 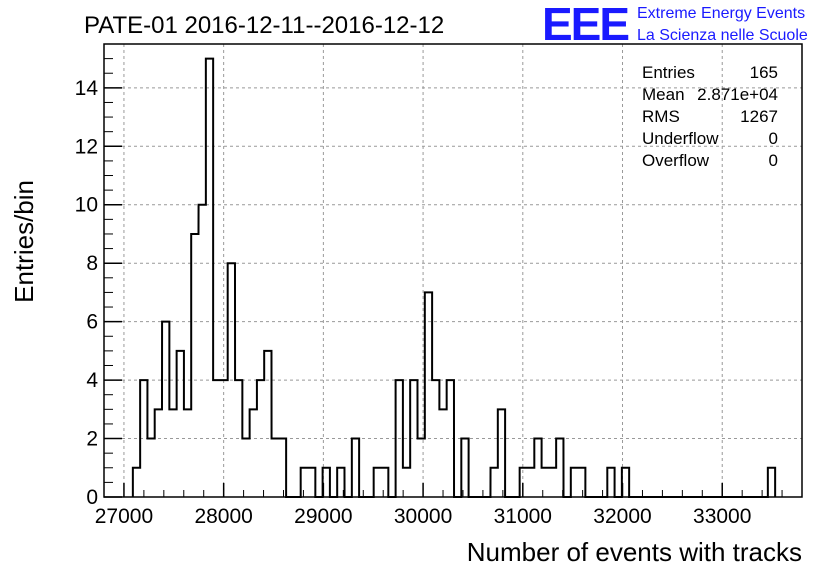 I want to click on x-tick-label: 31000, so click(x=523, y=516).